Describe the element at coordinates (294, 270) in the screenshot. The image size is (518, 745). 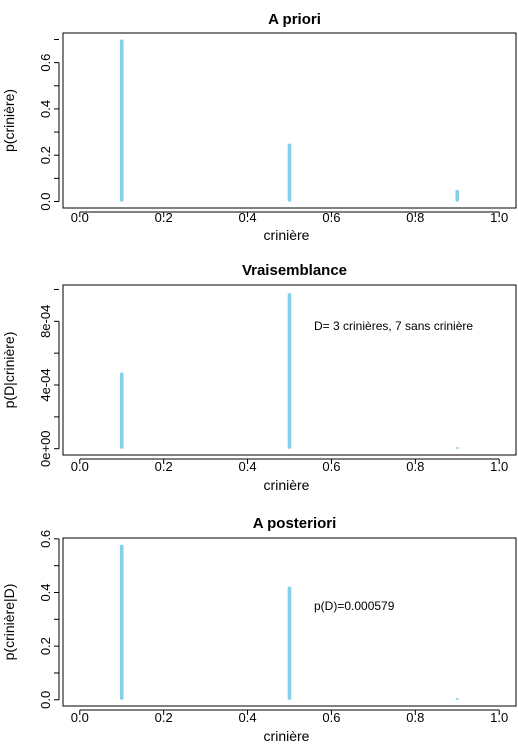
I see `chart-title: Vraisemblance` at that location.